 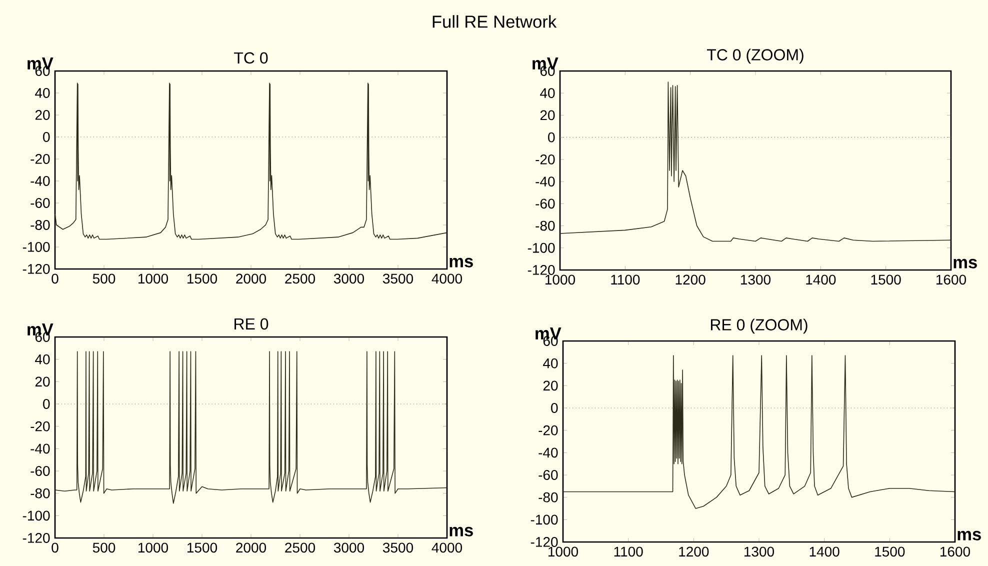 I want to click on text: Full RE Network, so click(x=494, y=21).